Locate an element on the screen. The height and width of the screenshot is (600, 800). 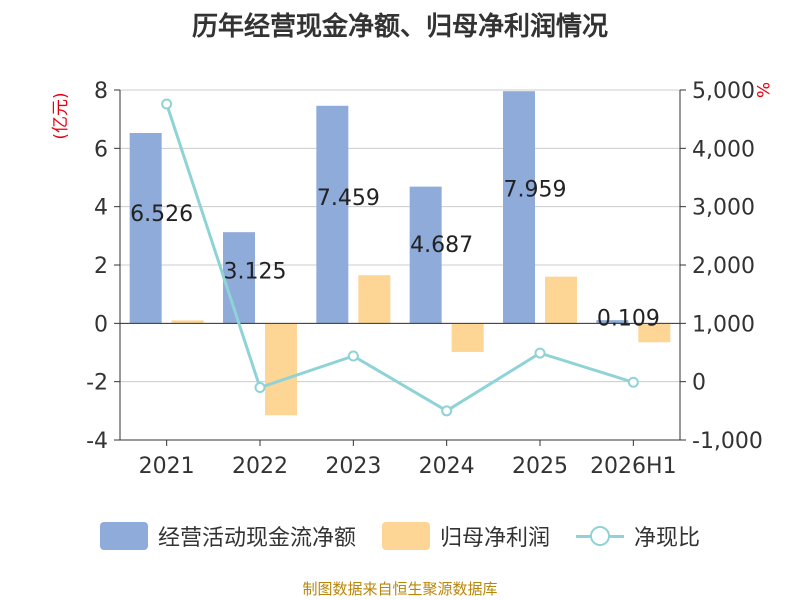
right-axis-label: % is located at coordinates (762, 90).